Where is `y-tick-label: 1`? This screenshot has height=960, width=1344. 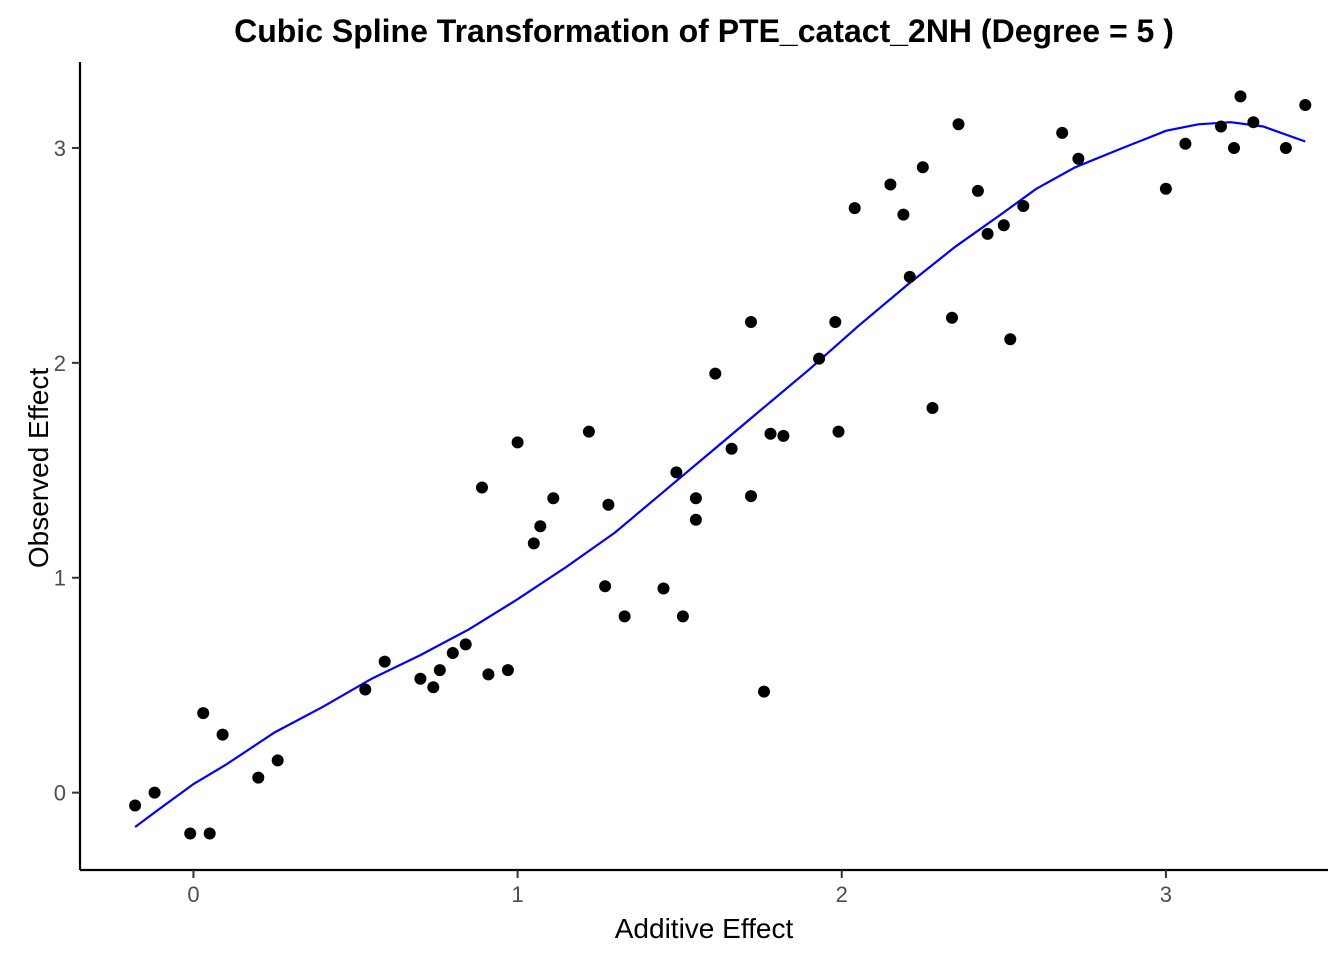 y-tick-label: 1 is located at coordinates (60, 578).